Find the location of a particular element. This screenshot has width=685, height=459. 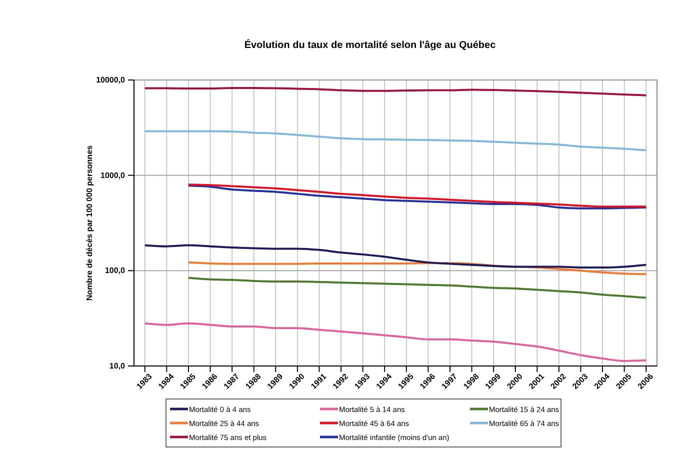

y-tick-label: 10000,0 is located at coordinates (111, 80).